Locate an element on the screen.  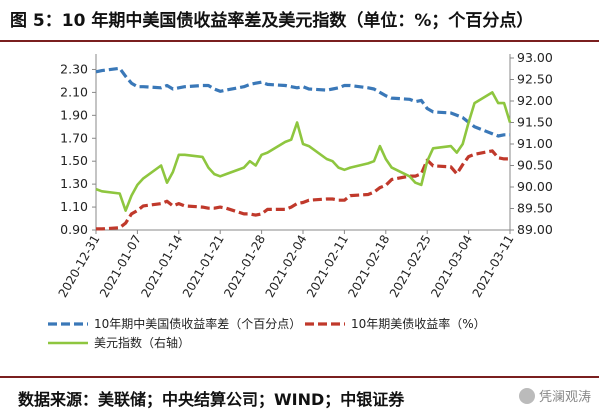
watermark-text: 凭澜观涛 is located at coordinates (564, 397).